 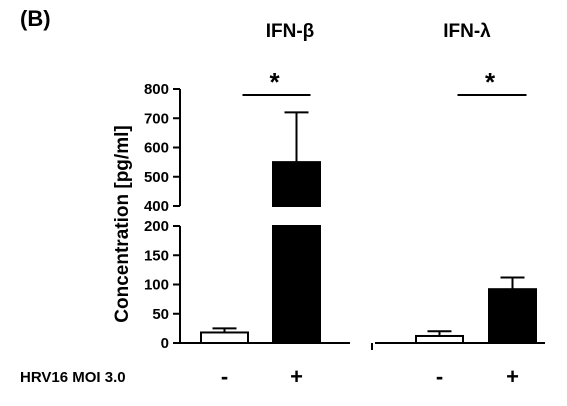 What do you see at coordinates (290, 31) in the screenshot?
I see `group-title: IFN-β` at bounding box center [290, 31].